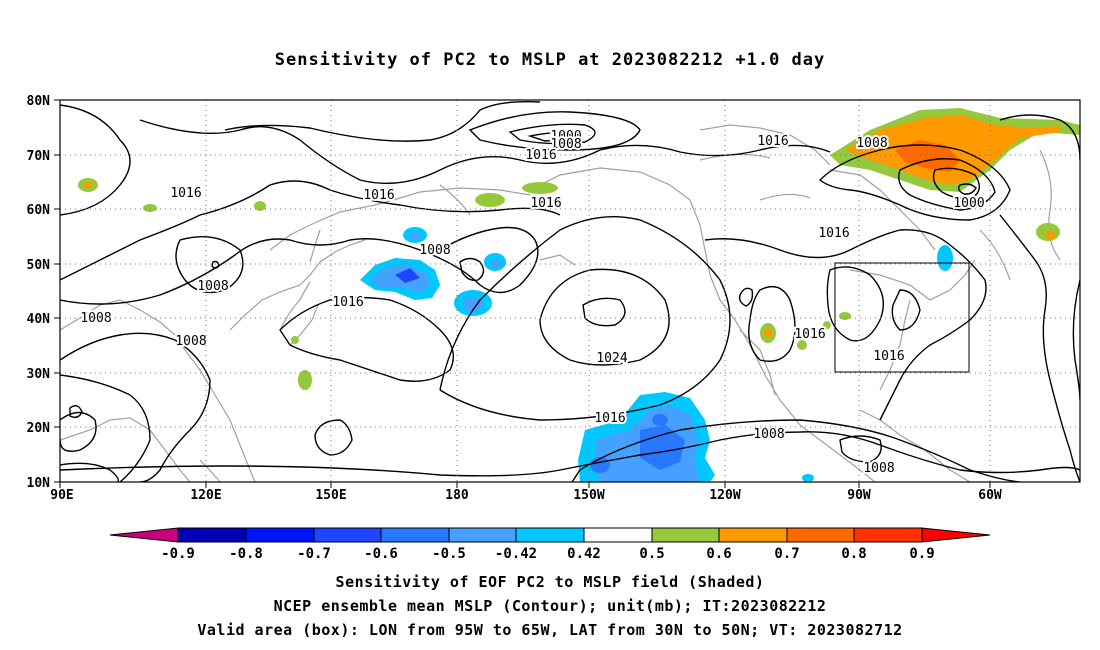  Describe the element at coordinates (39, 319) in the screenshot. I see `lat-label: 40N` at that location.